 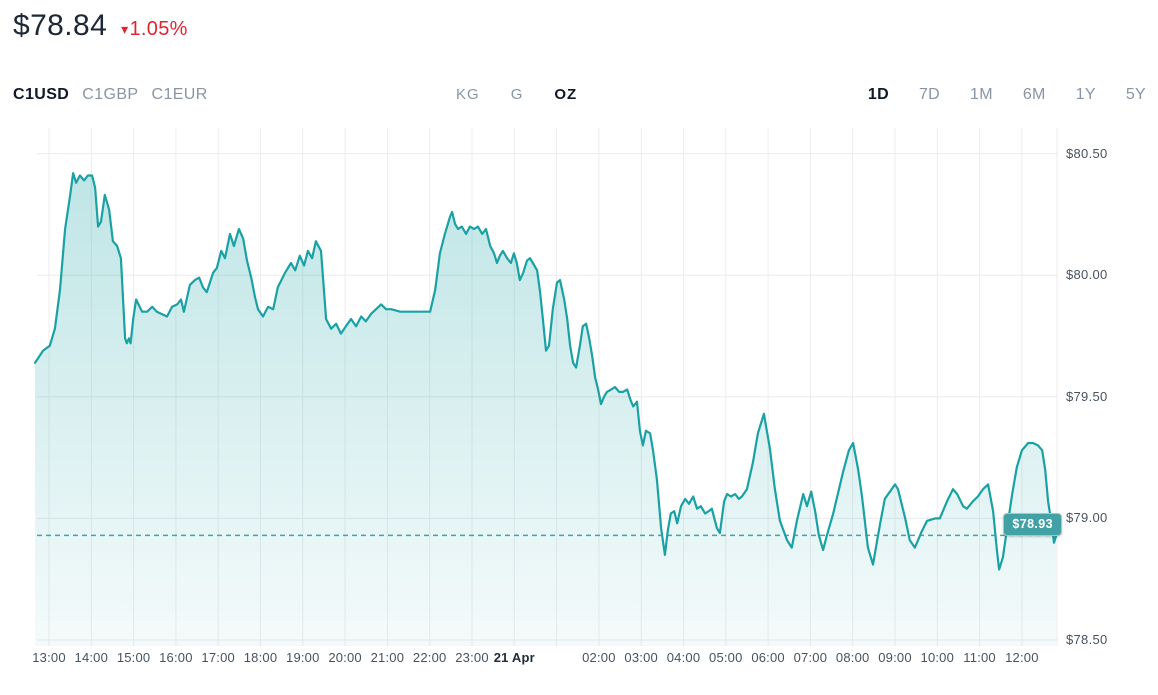 What do you see at coordinates (1087, 396) in the screenshot?
I see `y-axis-label: $79.50` at bounding box center [1087, 396].